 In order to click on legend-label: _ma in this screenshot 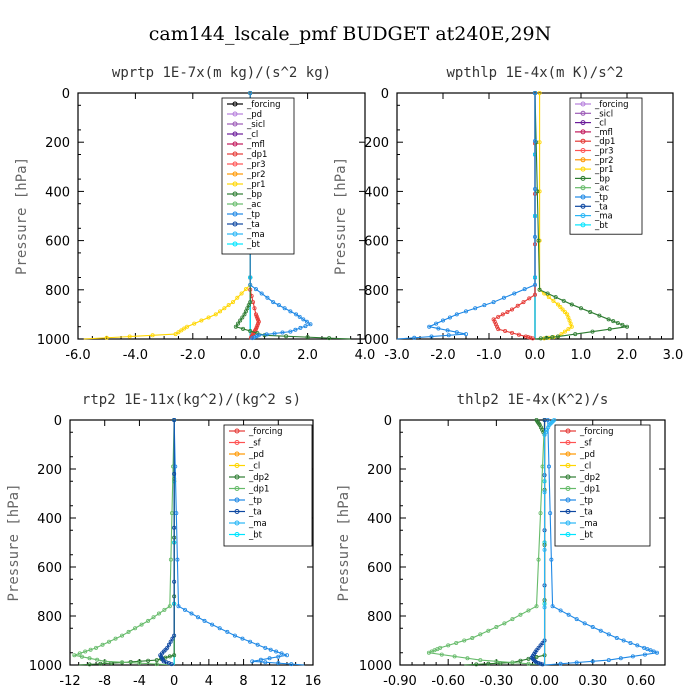, I will do `click(257, 524)`.